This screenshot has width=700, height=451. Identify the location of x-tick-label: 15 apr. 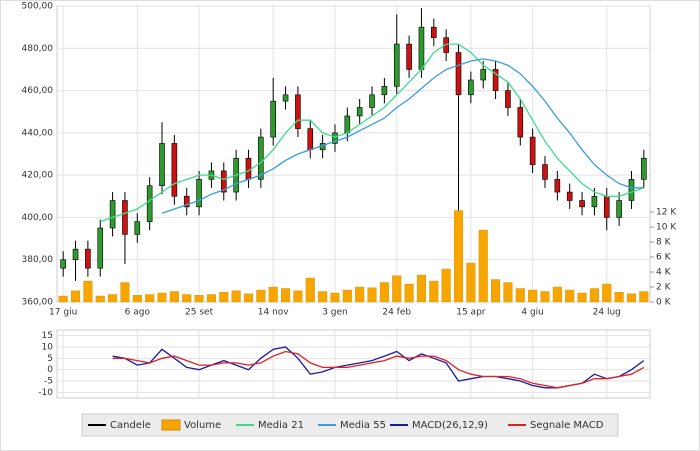
(471, 313).